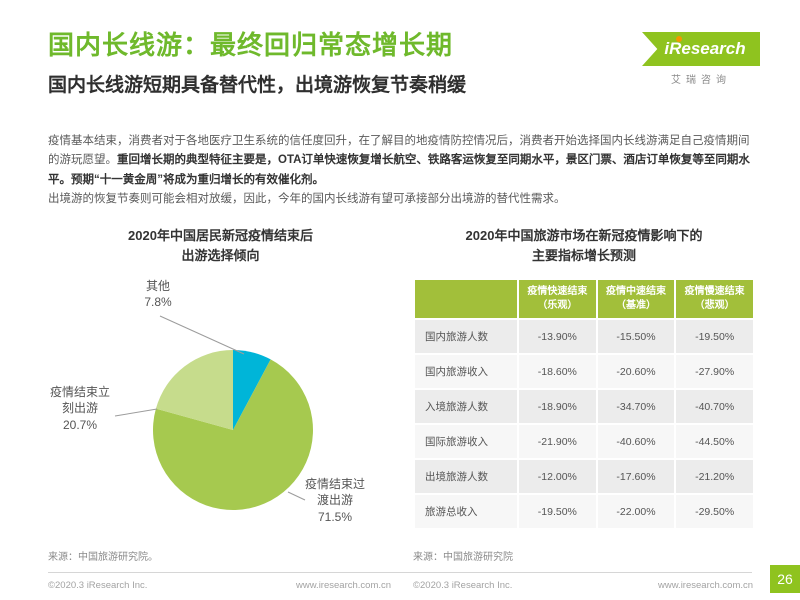 The height and width of the screenshot is (600, 800). I want to click on pie-title-line1: 2020年中国居民新冠疫情结束后, so click(220, 235).